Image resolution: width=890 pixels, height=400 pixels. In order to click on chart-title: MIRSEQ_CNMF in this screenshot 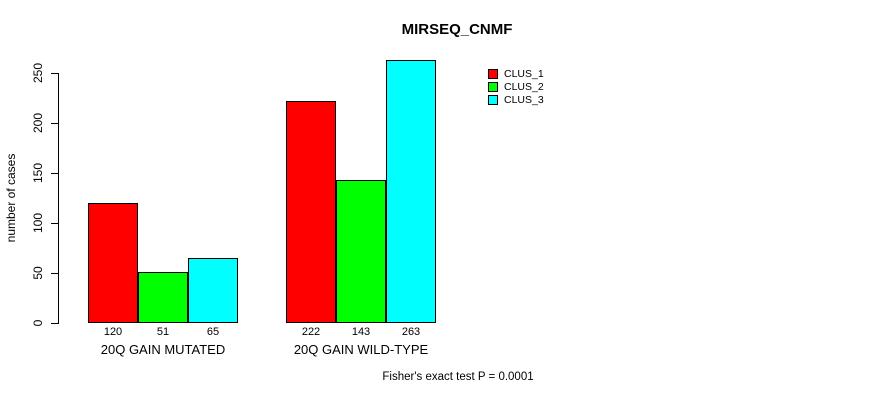, I will do `click(457, 29)`.